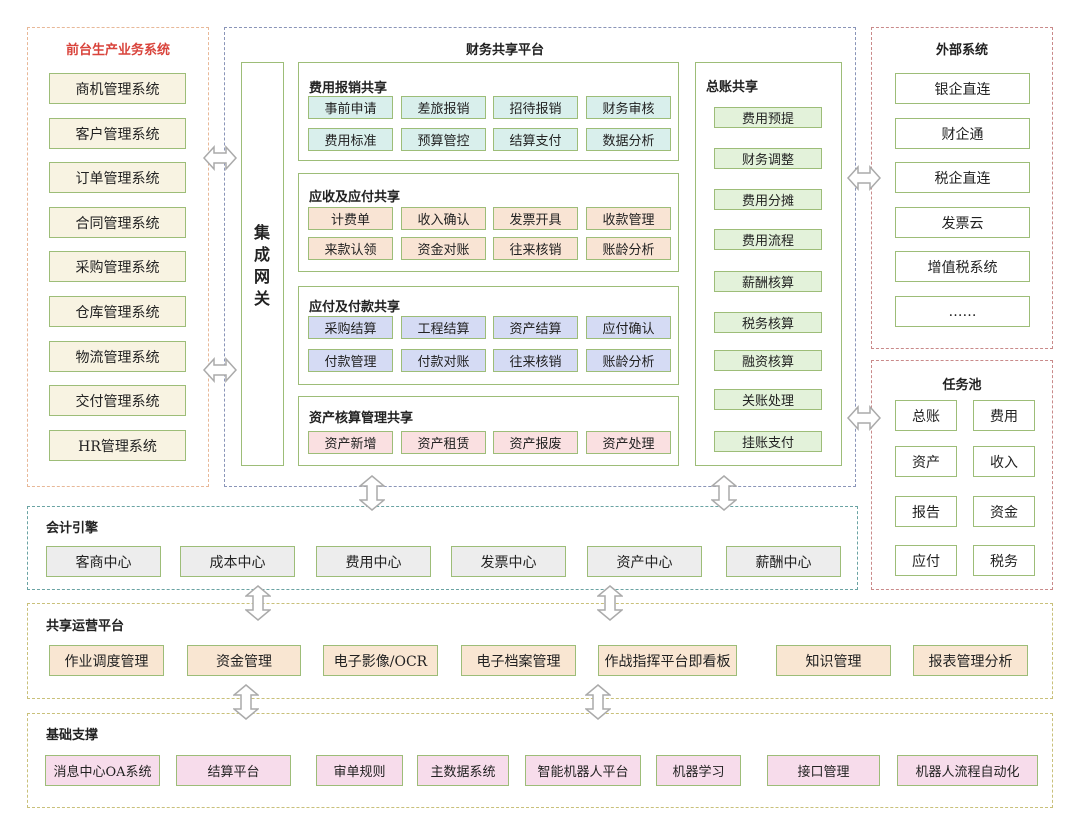  Describe the element at coordinates (833, 660) in the screenshot. I see `ops-item: 知识管理` at that location.